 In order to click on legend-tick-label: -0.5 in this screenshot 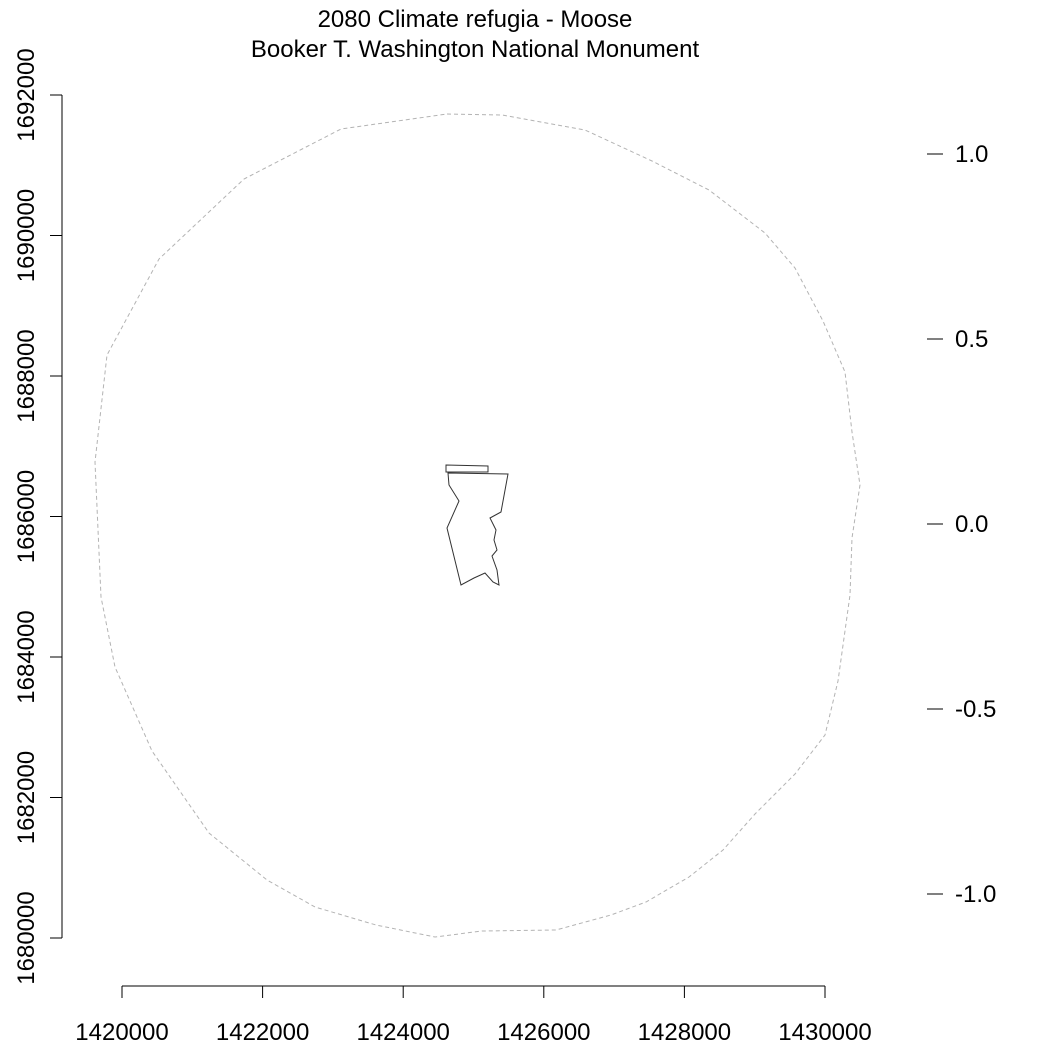, I will do `click(975, 709)`.